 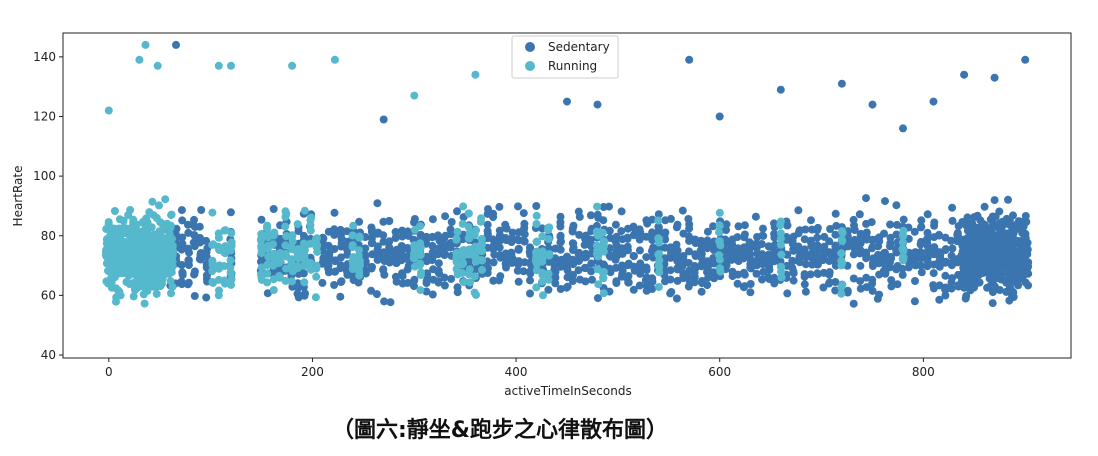 What do you see at coordinates (565, 57) in the screenshot?
I see `legend-box` at bounding box center [565, 57].